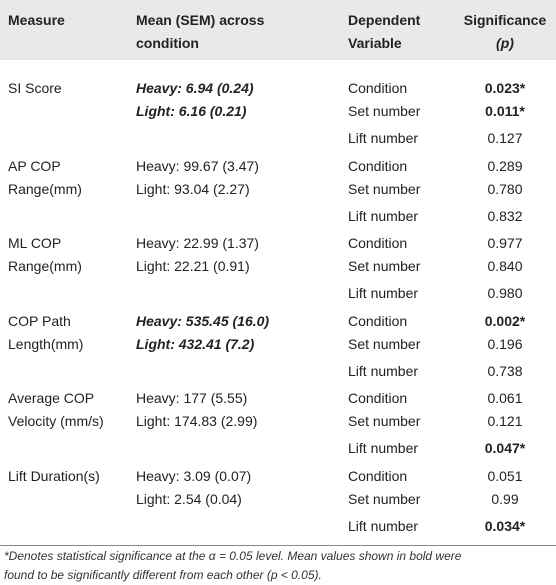 The image size is (556, 585). I want to click on mean-sem: Heavy: 3.09 (0.07), so click(194, 476).